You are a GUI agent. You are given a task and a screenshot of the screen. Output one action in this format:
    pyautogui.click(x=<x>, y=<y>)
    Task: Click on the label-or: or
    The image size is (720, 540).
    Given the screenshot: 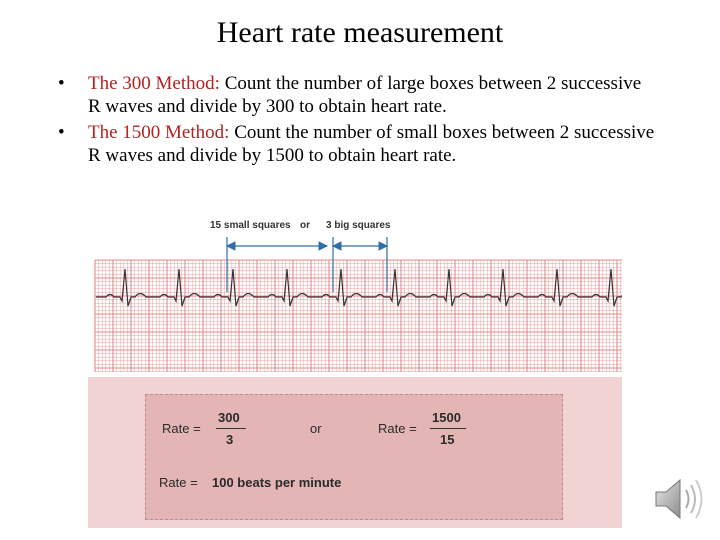 What is the action you would take?
    pyautogui.click(x=305, y=225)
    